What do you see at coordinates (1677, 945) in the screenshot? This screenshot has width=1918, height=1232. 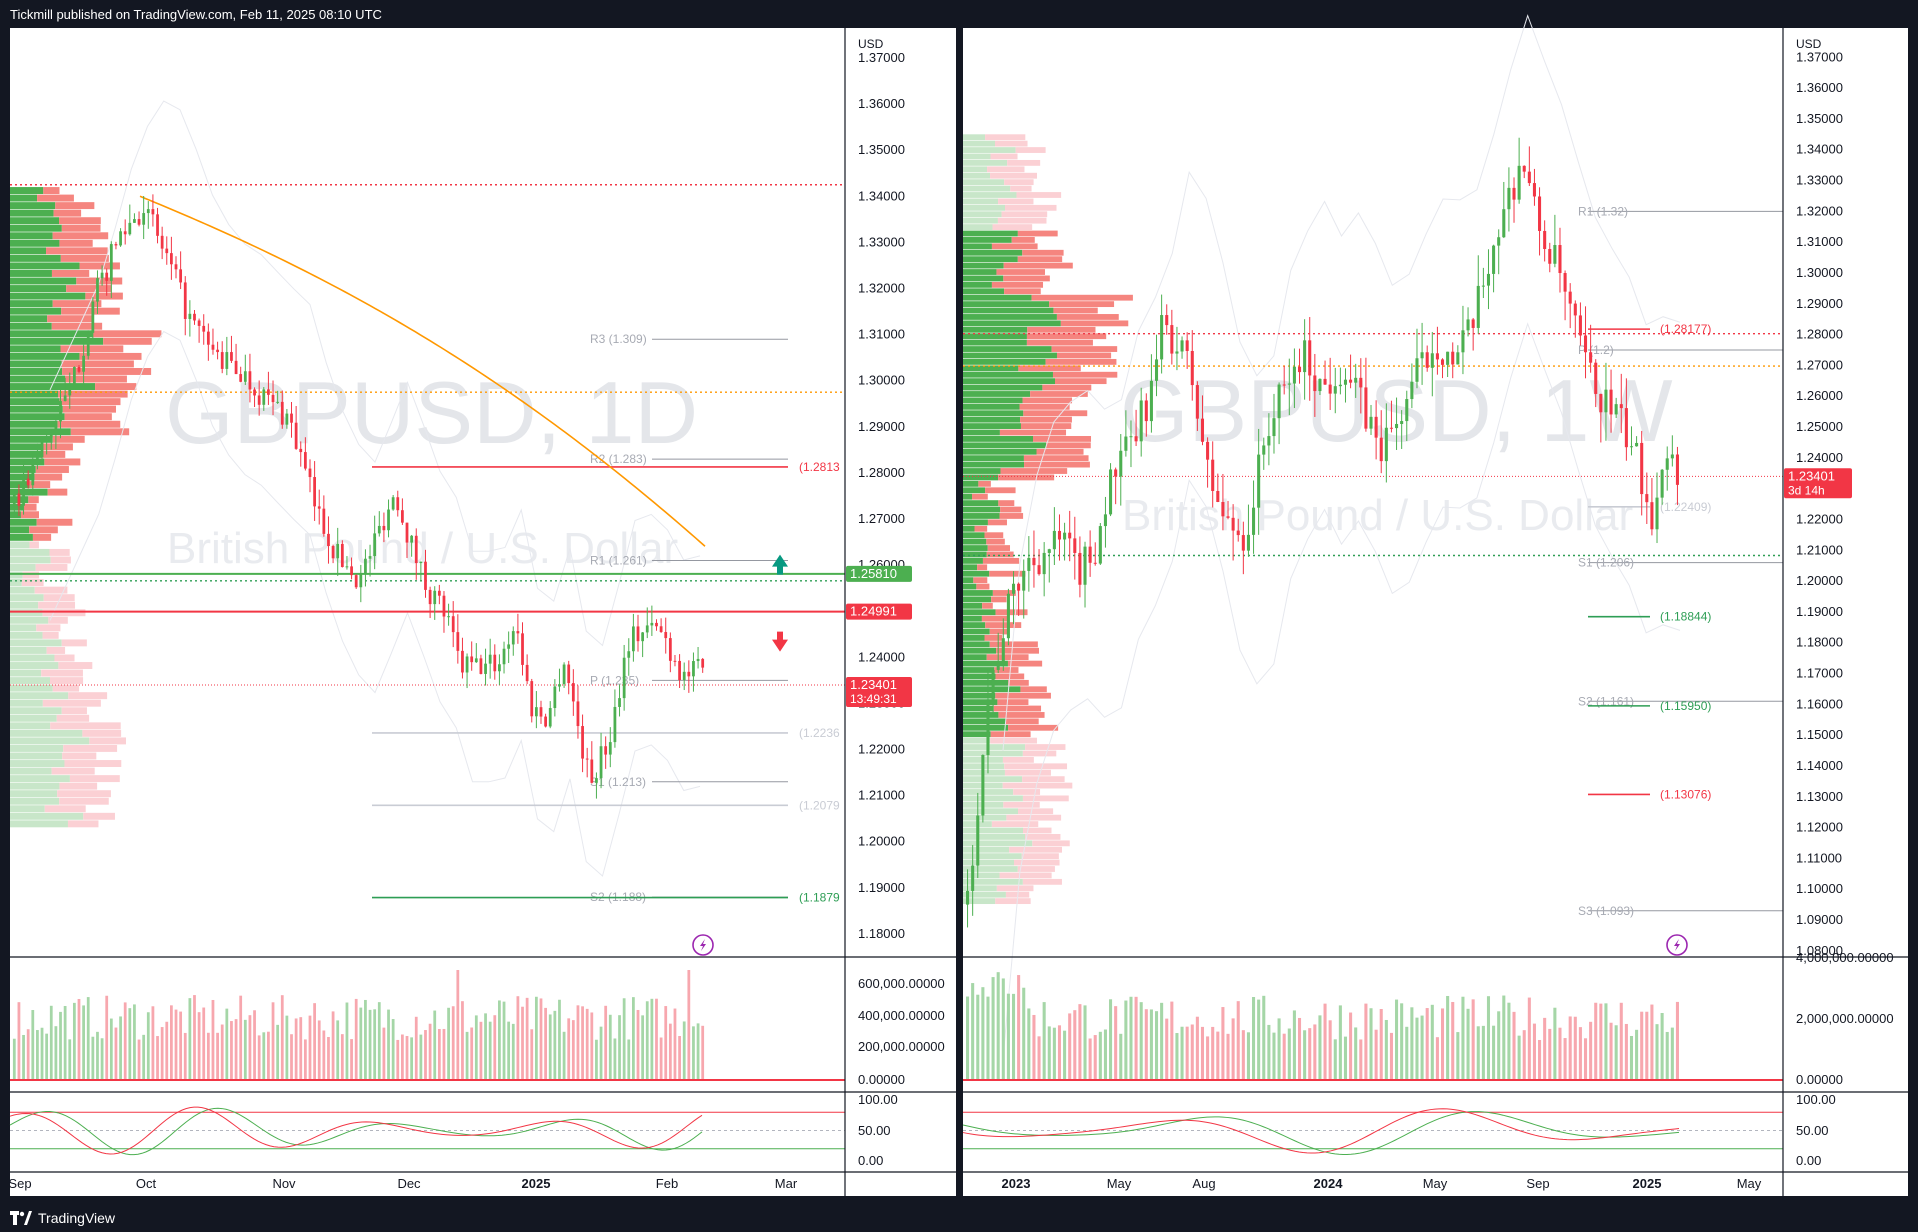 I see `right-lightning-icon` at bounding box center [1677, 945].